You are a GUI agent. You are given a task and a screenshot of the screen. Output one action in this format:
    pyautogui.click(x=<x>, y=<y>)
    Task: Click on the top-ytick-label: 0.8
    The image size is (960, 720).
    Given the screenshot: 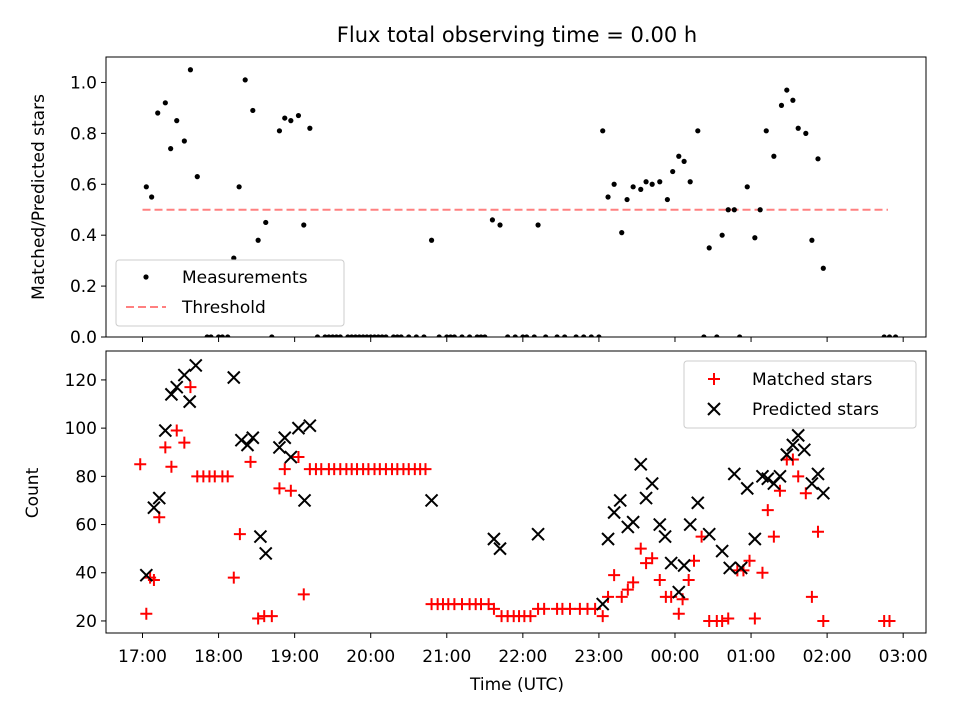 What is the action you would take?
    pyautogui.click(x=83, y=134)
    